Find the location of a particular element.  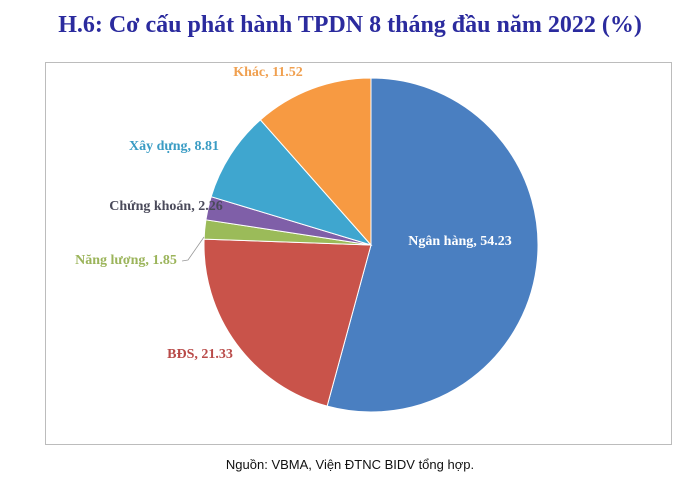

data-label-1: BĐS, 21.33 is located at coordinates (200, 354).